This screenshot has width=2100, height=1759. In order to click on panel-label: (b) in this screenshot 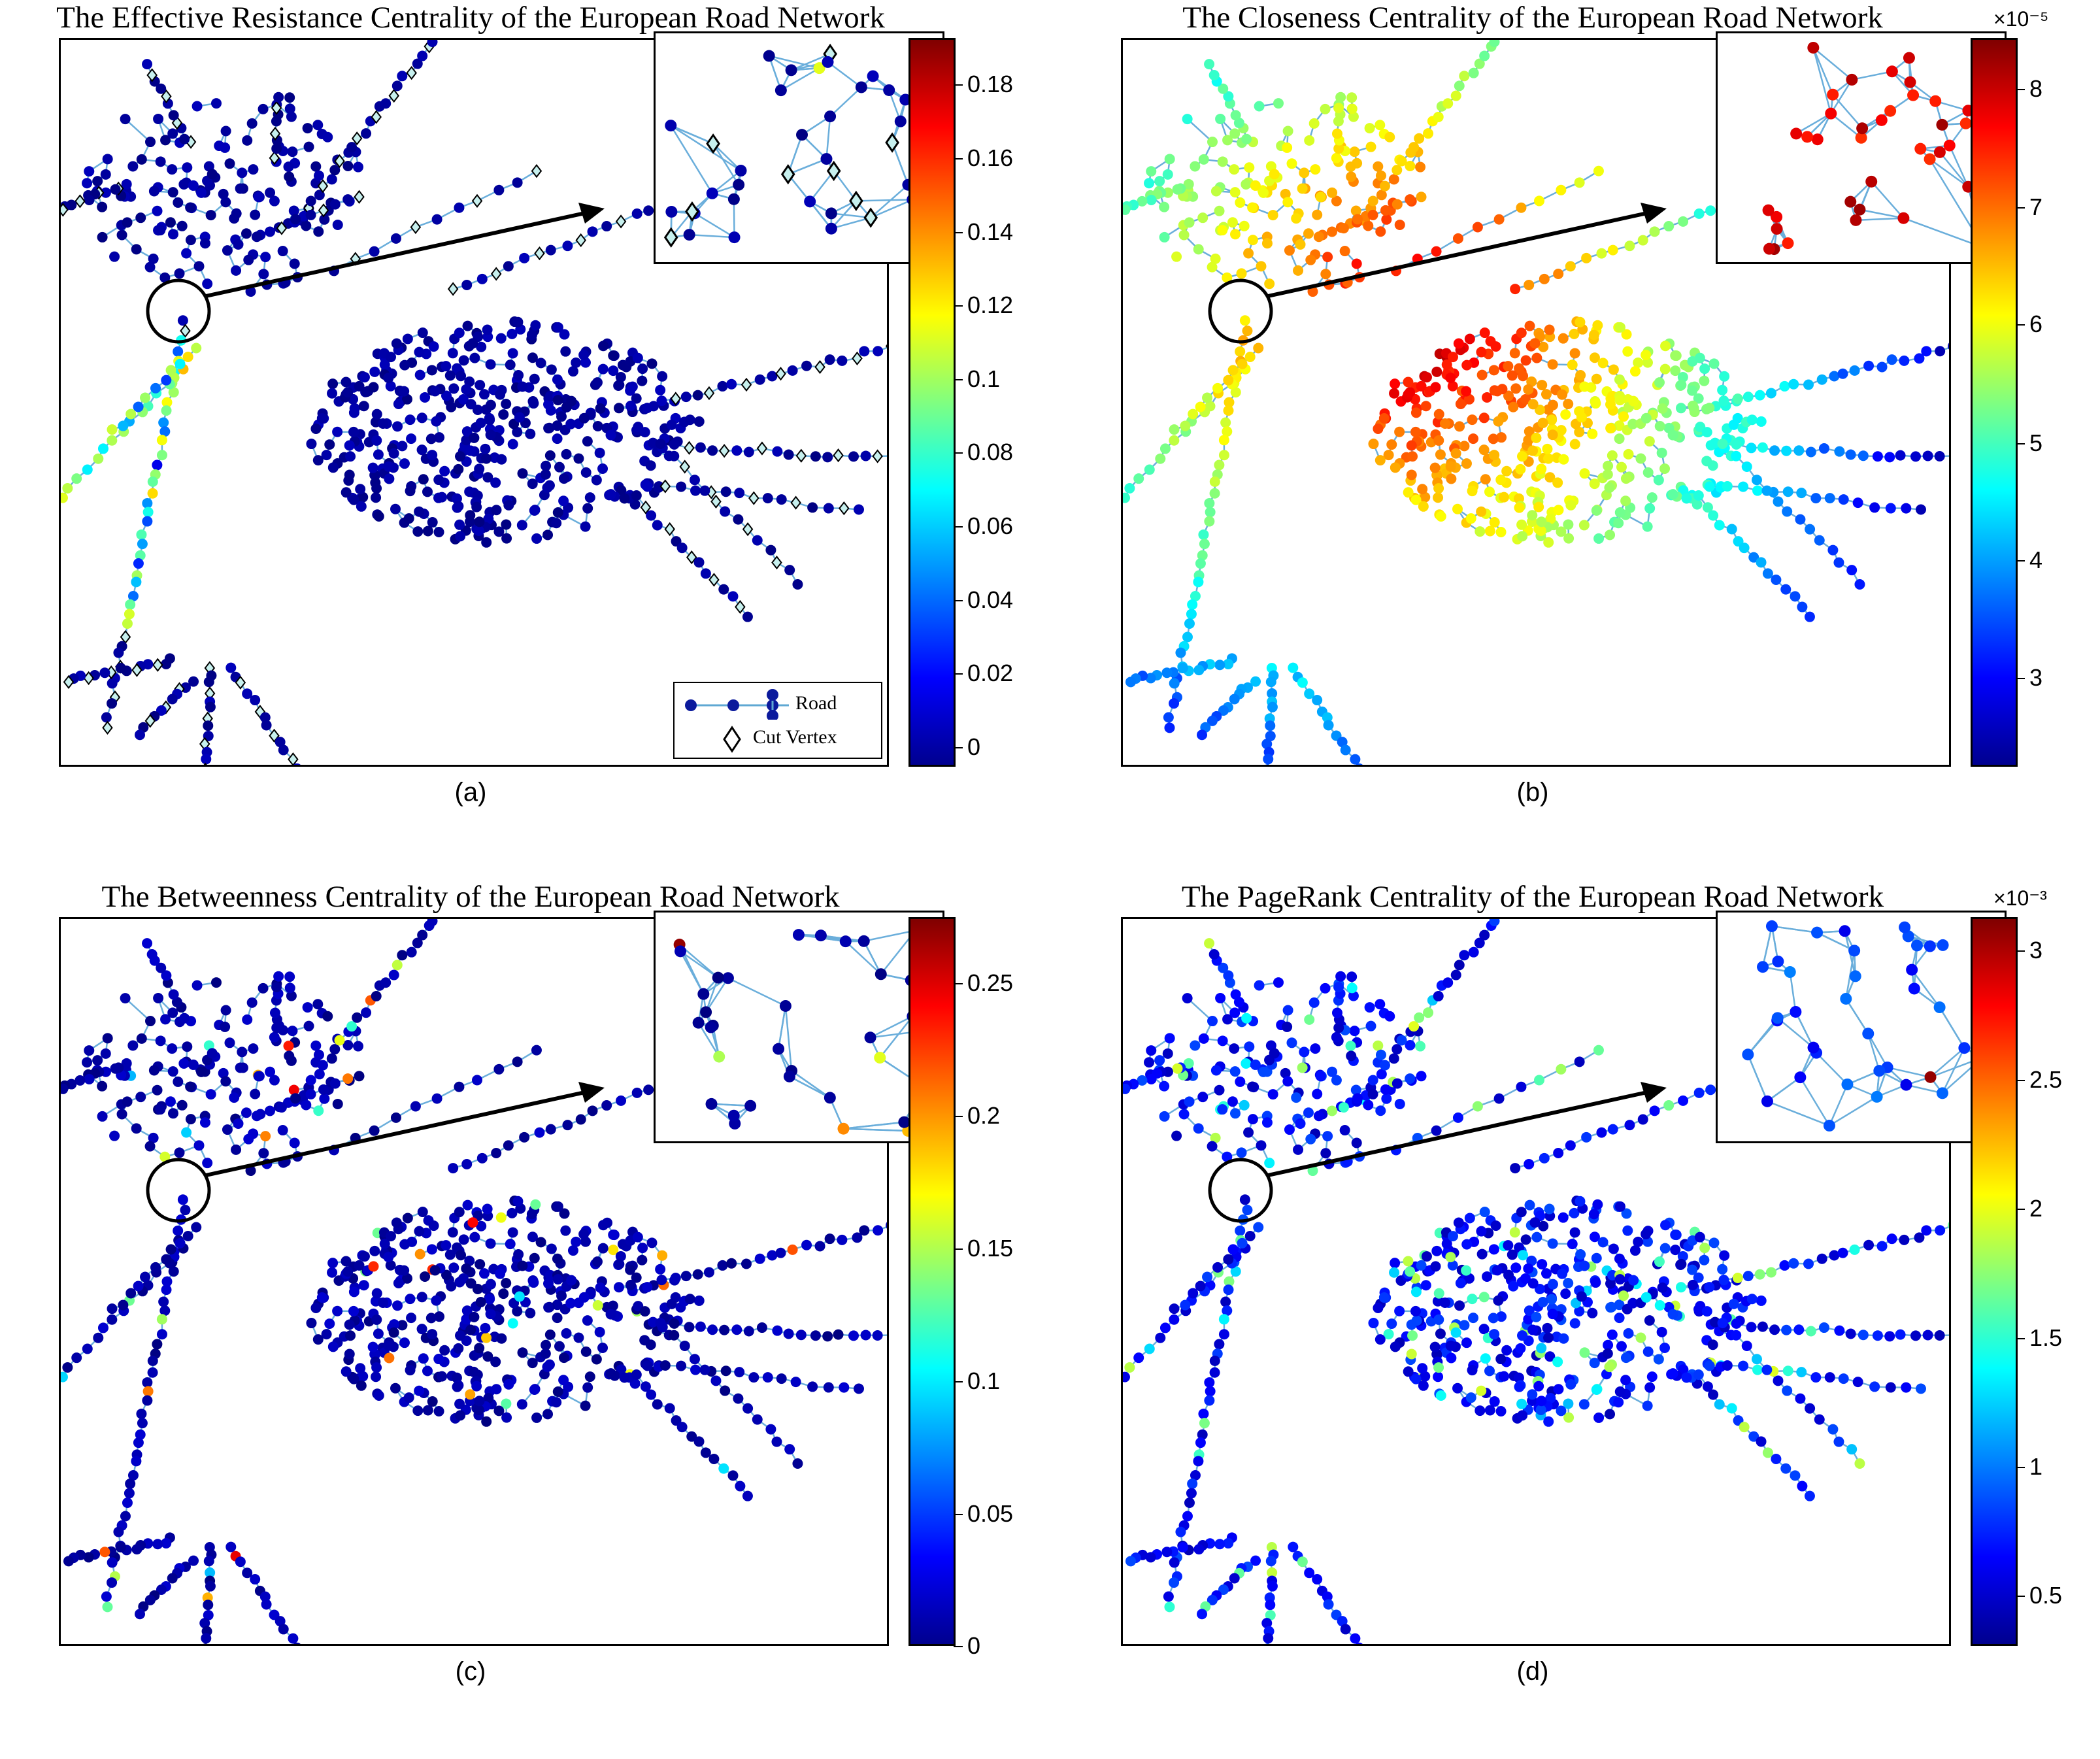, I will do `click(1532, 792)`.